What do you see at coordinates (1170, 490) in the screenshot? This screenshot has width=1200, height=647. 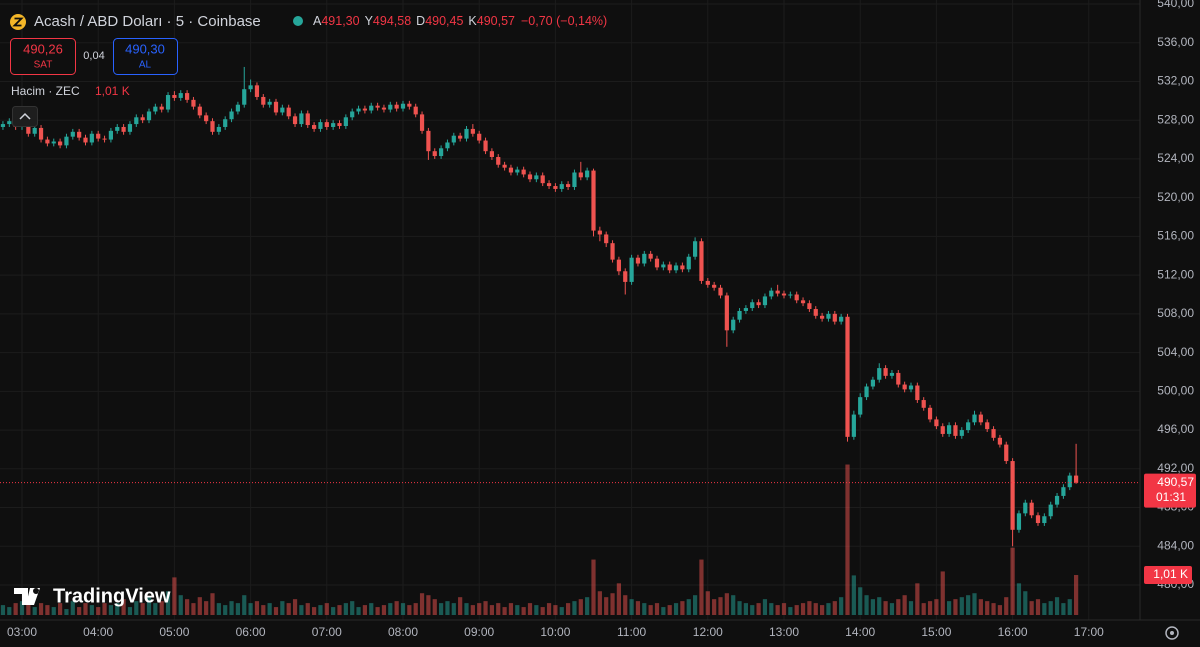 I see `last-price-badge` at bounding box center [1170, 490].